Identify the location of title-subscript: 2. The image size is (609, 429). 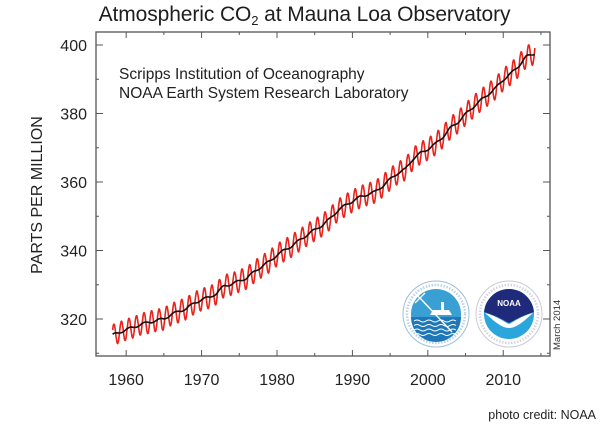
(255, 20).